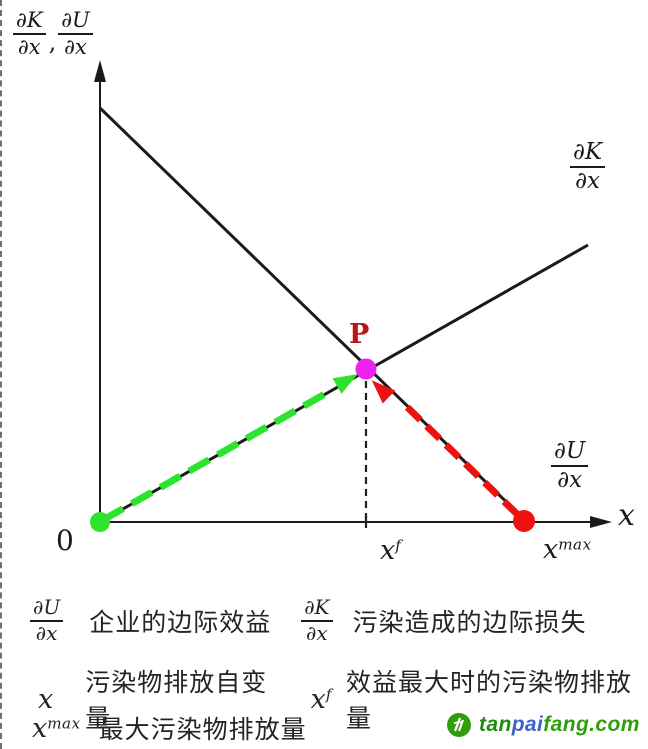  I want to click on y-axis-label: ∂K ∂x , ∂U ∂x, so click(53, 33).